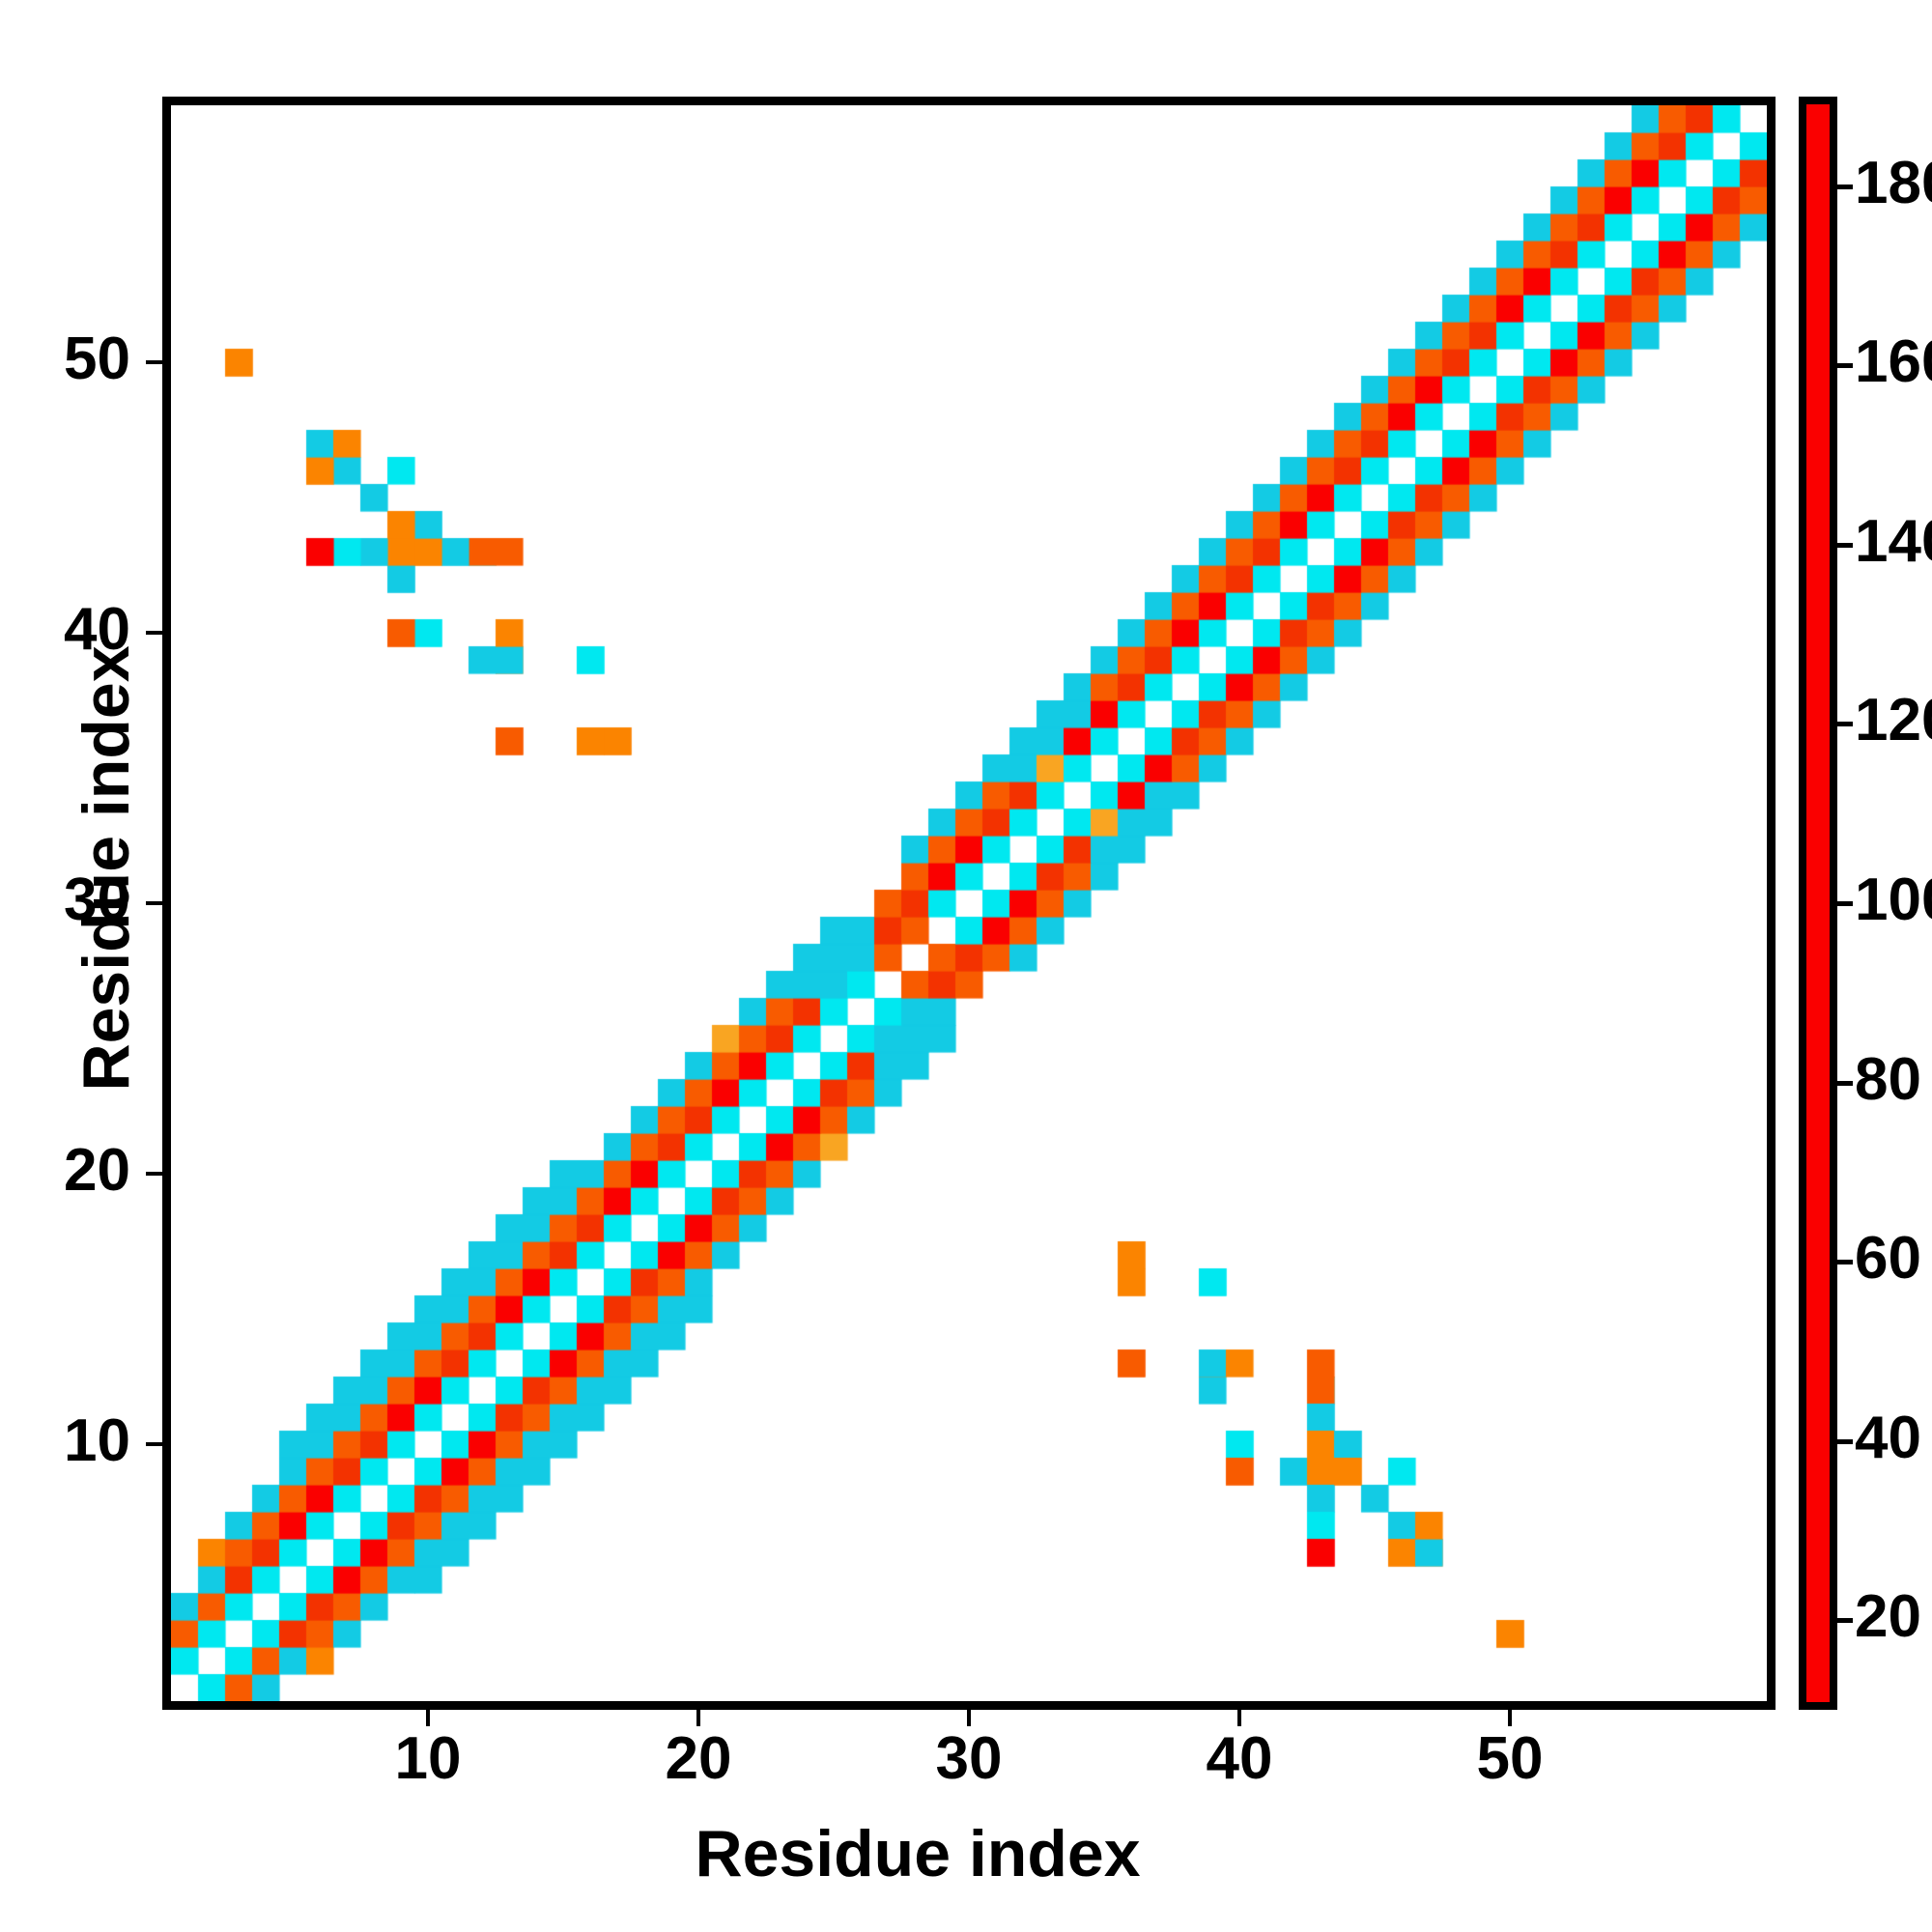 The height and width of the screenshot is (1932, 1932). Describe the element at coordinates (1888, 1617) in the screenshot. I see `colorbar-tick-label-20: 20` at that location.